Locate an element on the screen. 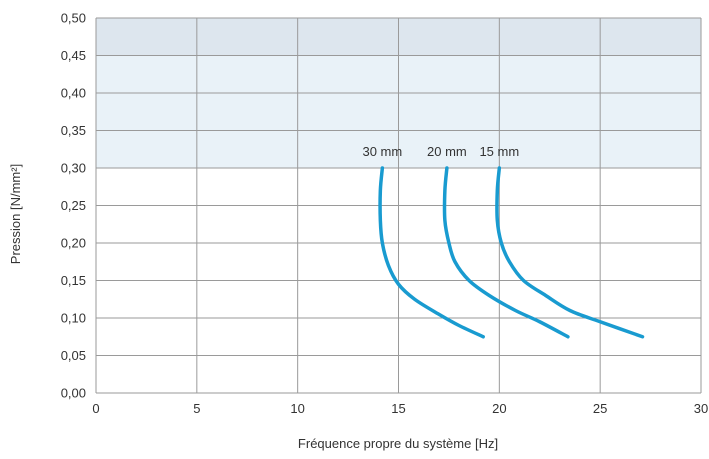 This screenshot has width=709, height=459. y-tick-label-10: 0,50 is located at coordinates (73, 18).